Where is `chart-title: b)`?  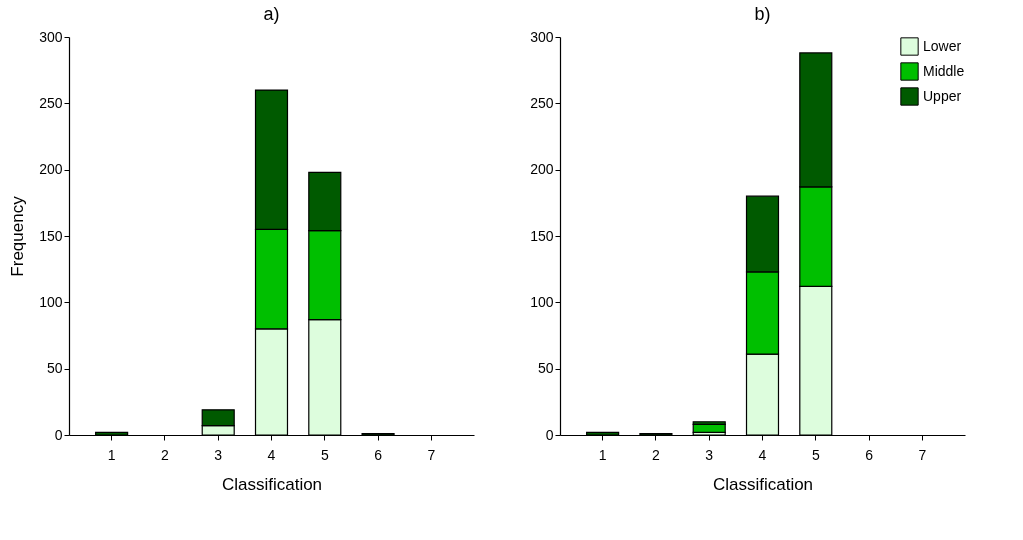
chart-title: b) is located at coordinates (762, 14).